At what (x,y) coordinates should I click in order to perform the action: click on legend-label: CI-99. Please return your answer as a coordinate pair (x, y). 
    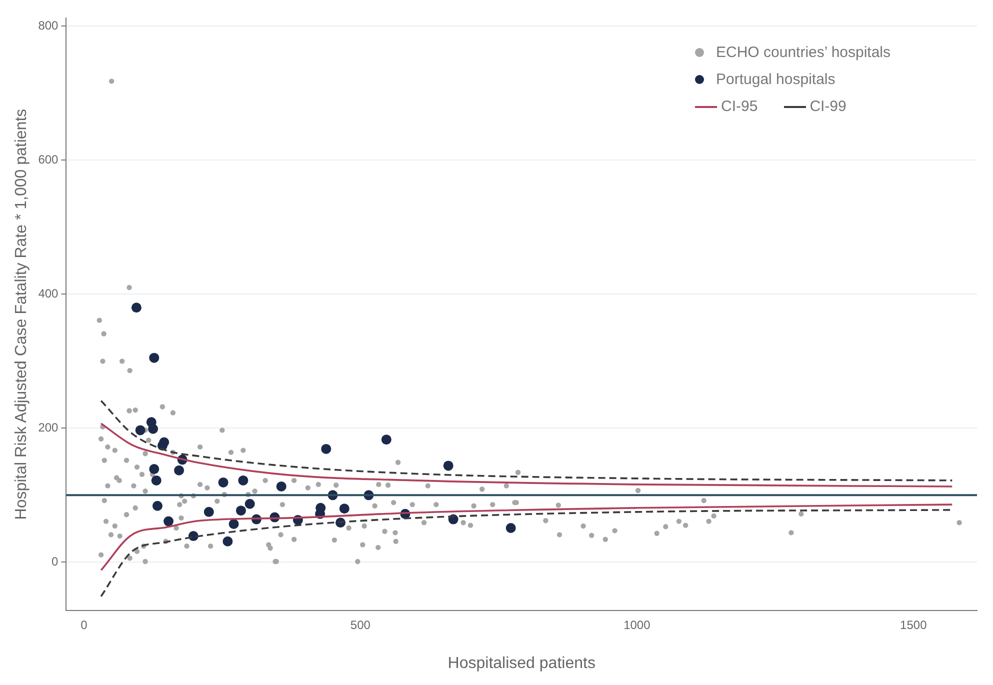
    Looking at the image, I should click on (828, 106).